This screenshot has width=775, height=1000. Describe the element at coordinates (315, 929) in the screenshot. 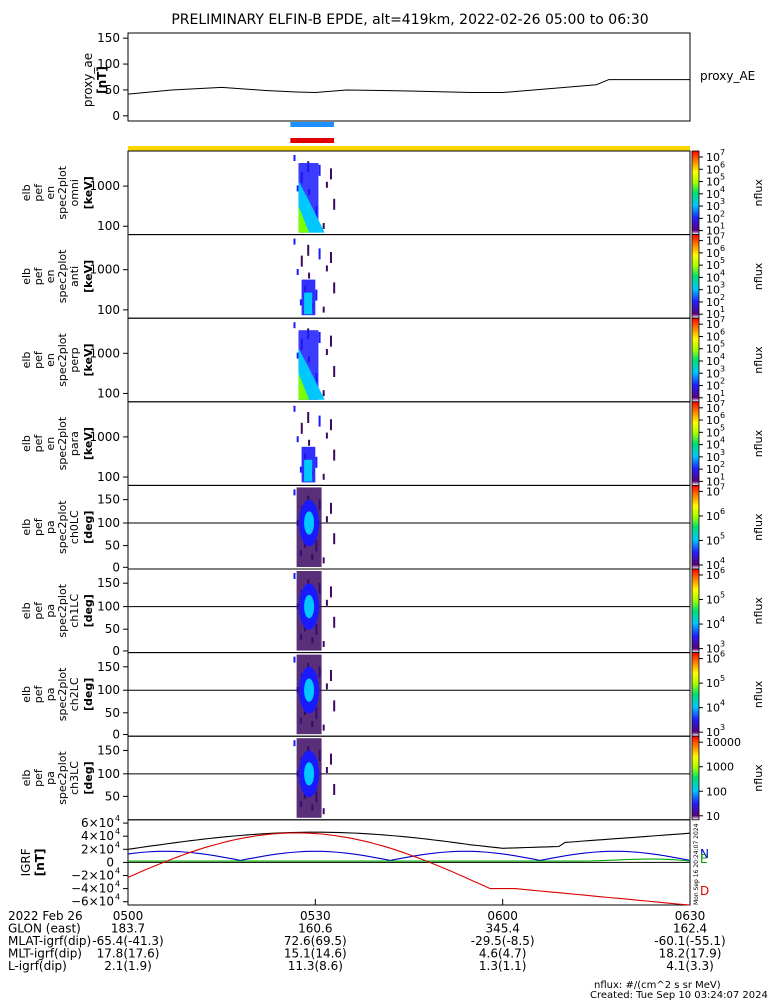

I see `footer-row-value: 160.6` at that location.